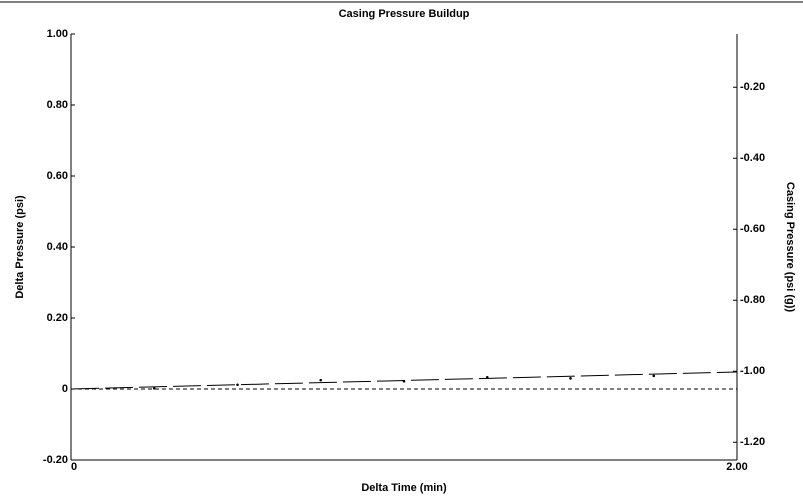 This screenshot has height=496, width=803. I want to click on y-tick-label: 0.80, so click(57, 105).